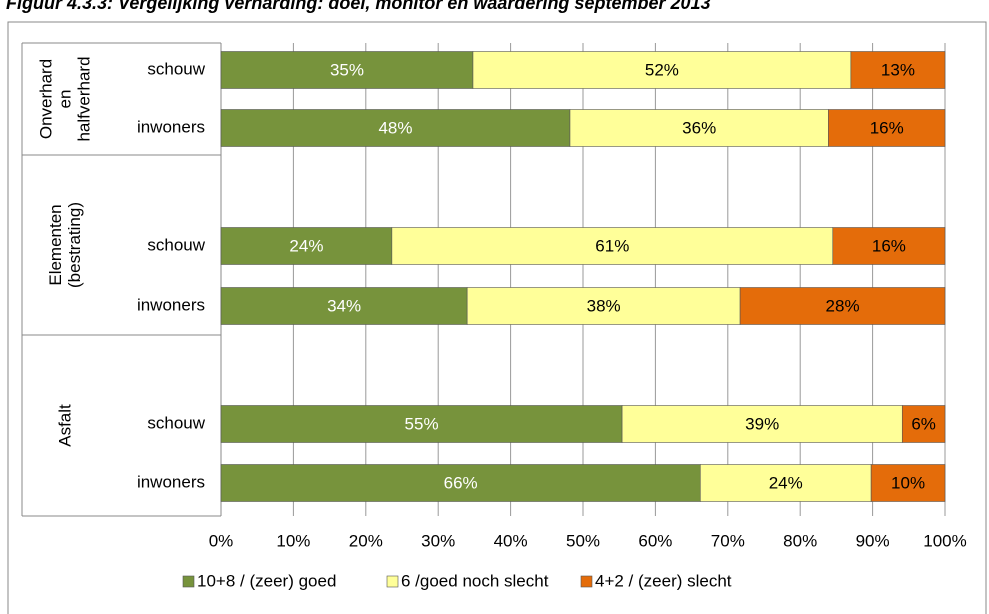 This screenshot has height=614, width=989. What do you see at coordinates (655, 540) in the screenshot?
I see `x-tick-label: 60%` at bounding box center [655, 540].